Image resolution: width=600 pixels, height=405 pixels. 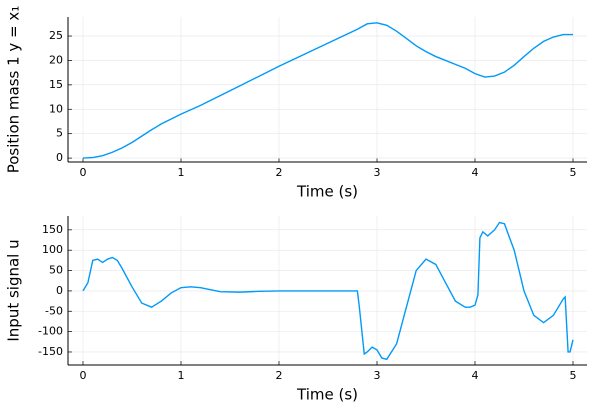 What do you see at coordinates (14, 90) in the screenshot?
I see `y-axis-label: Position mass 1 y = x₁` at bounding box center [14, 90].